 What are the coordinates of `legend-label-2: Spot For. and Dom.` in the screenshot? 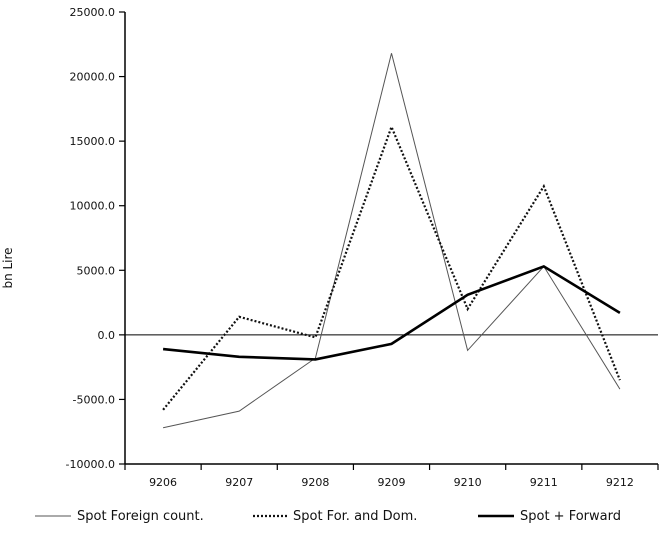 It's located at (355, 516).